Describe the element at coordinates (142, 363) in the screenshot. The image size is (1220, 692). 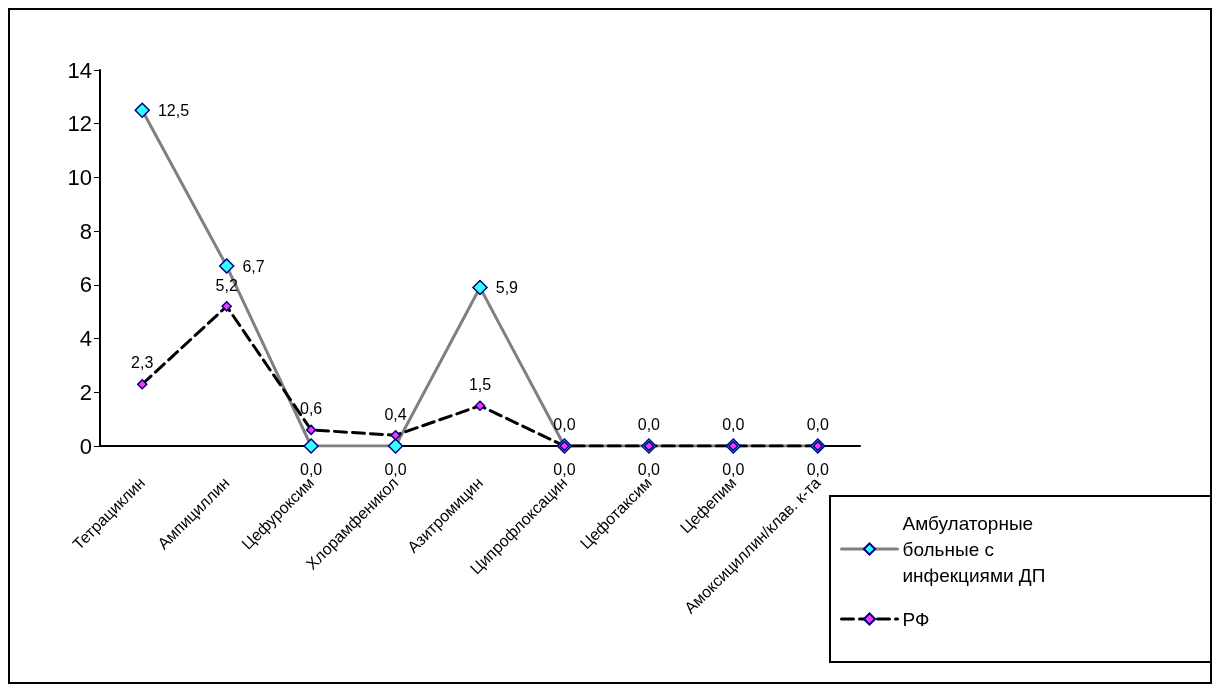
I see `data-label: 2,3` at that location.